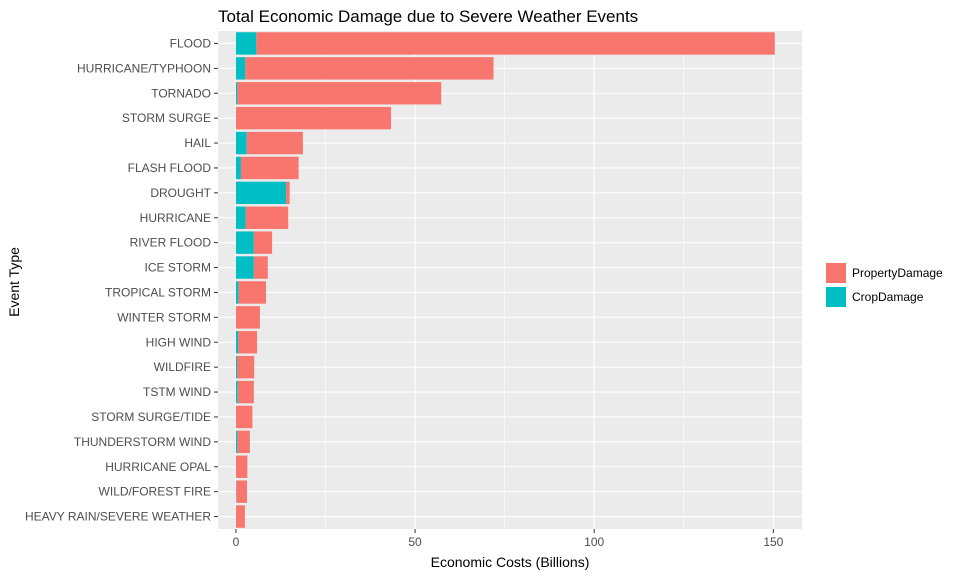 This screenshot has width=960, height=576. Describe the element at coordinates (166, 118) in the screenshot. I see `y-tick-label: STORM SURGE` at that location.